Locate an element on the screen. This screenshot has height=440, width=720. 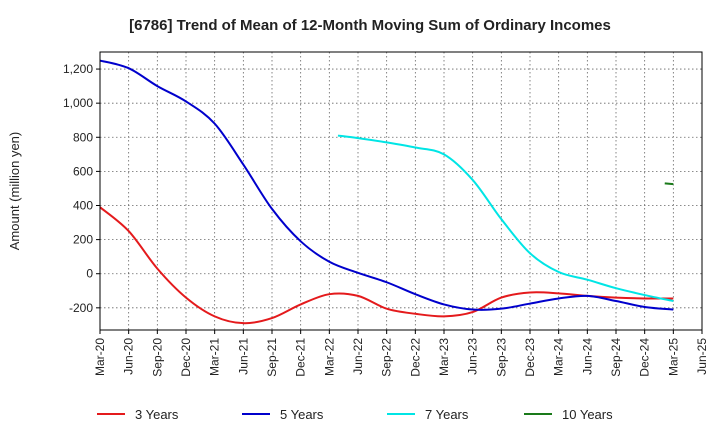
x-tick-label: Dec-22 is located at coordinates (415, 357).